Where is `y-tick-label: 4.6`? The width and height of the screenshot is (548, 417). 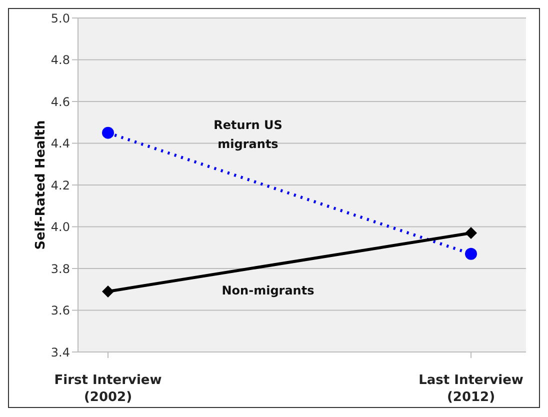
y-tick-label: 4.6 is located at coordinates (60, 101).